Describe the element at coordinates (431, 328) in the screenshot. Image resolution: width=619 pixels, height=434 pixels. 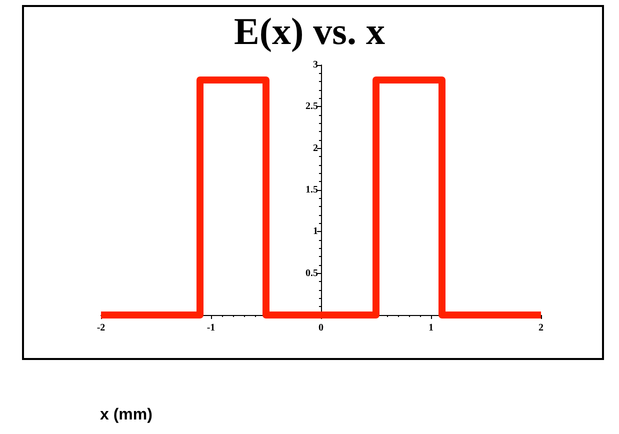
I see `x-tick-label: 1` at that location.